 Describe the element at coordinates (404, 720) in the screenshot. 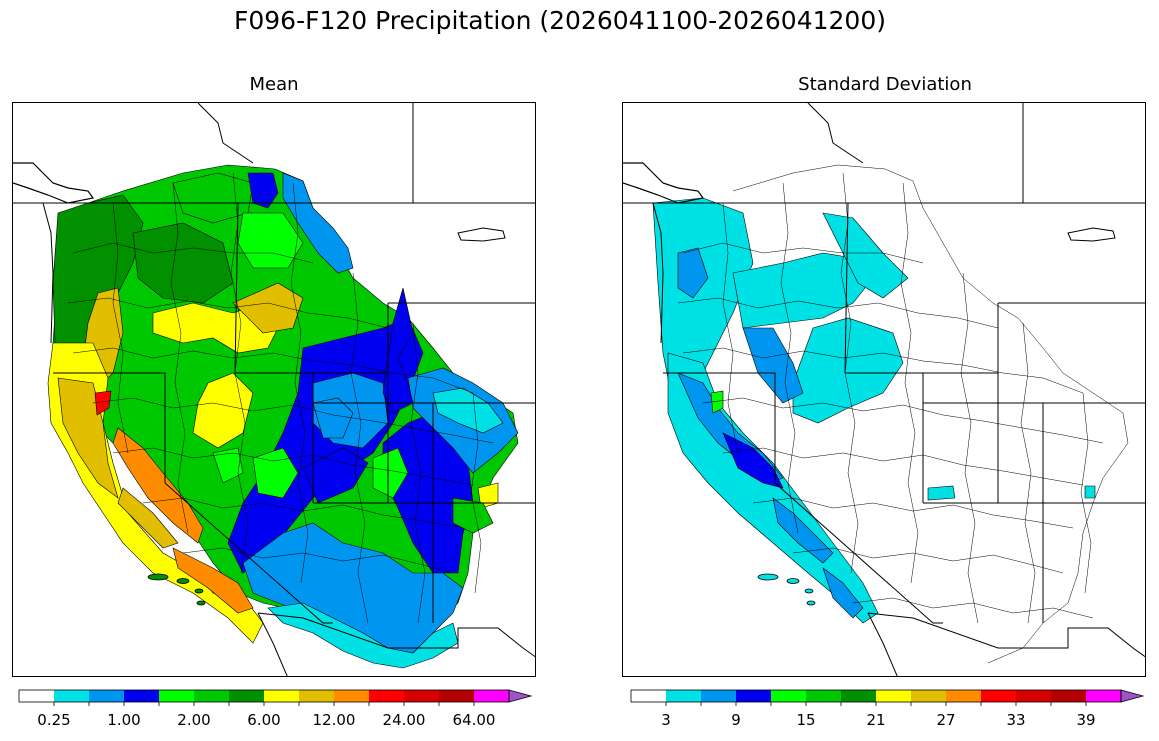

I see `colorbar-tick-label: 24.00` at that location.